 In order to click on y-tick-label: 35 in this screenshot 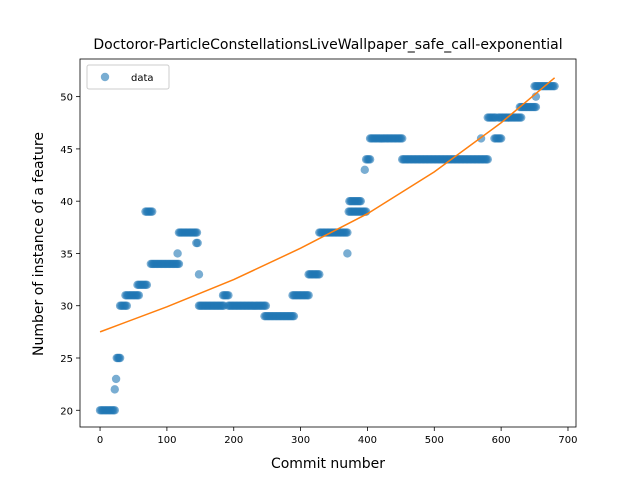, I will do `click(66, 254)`.